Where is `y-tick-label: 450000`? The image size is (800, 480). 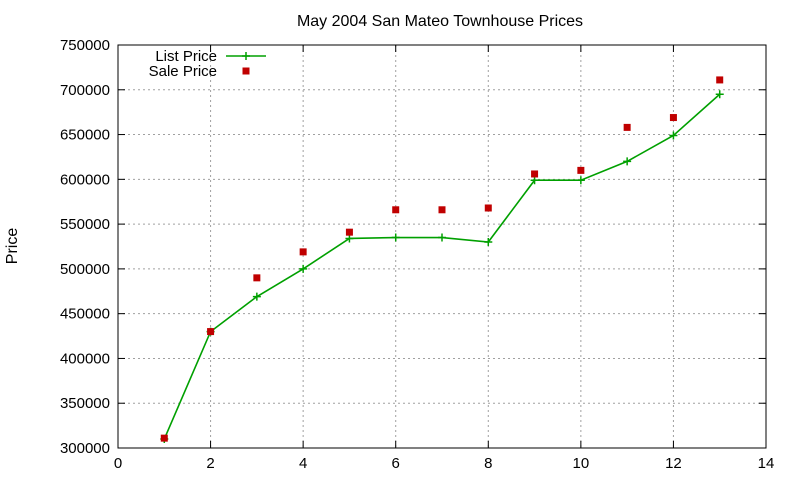 y-tick-label: 450000 is located at coordinates (85, 314).